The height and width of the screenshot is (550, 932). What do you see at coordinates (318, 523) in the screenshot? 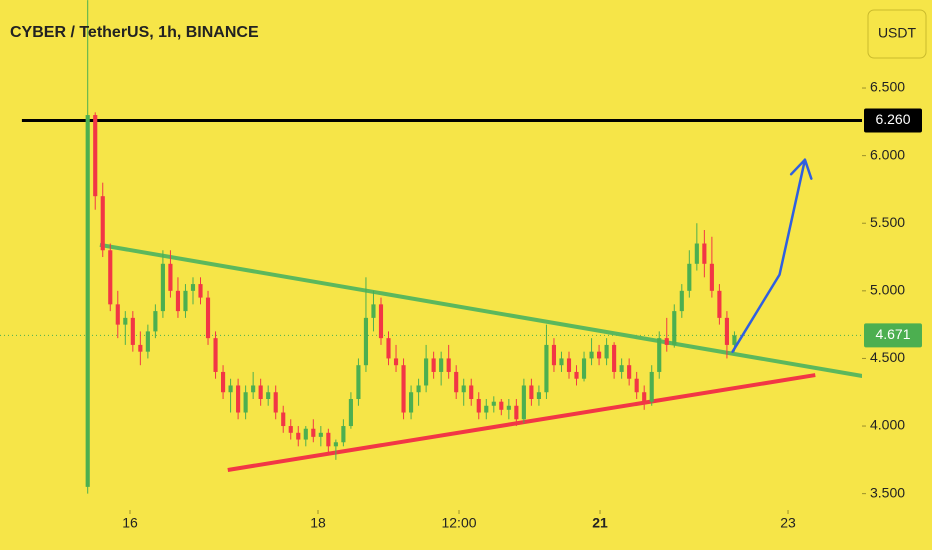
I see `x-tick-label: 18` at bounding box center [318, 523].